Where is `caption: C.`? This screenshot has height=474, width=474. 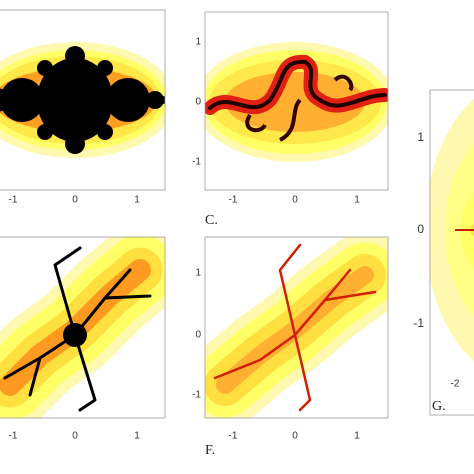 caption: C. is located at coordinates (211, 220).